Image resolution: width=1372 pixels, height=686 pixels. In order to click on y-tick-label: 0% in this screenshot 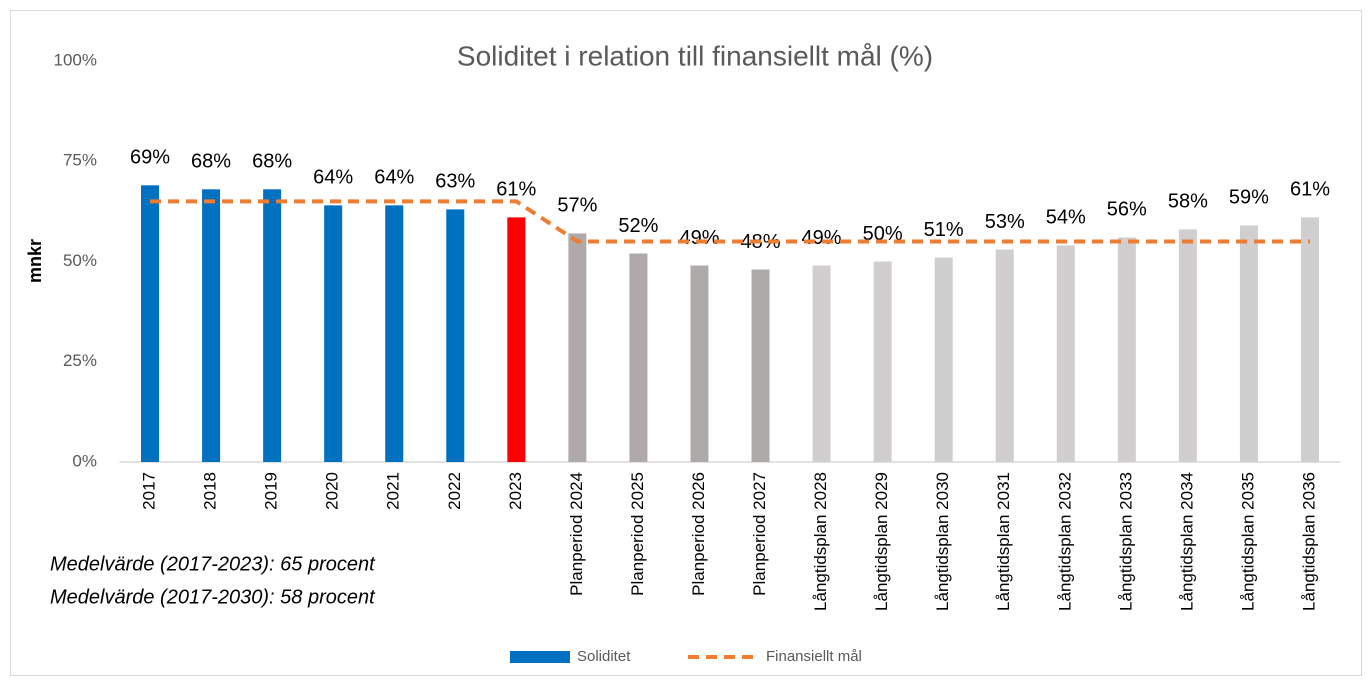, I will do `click(84, 460)`.